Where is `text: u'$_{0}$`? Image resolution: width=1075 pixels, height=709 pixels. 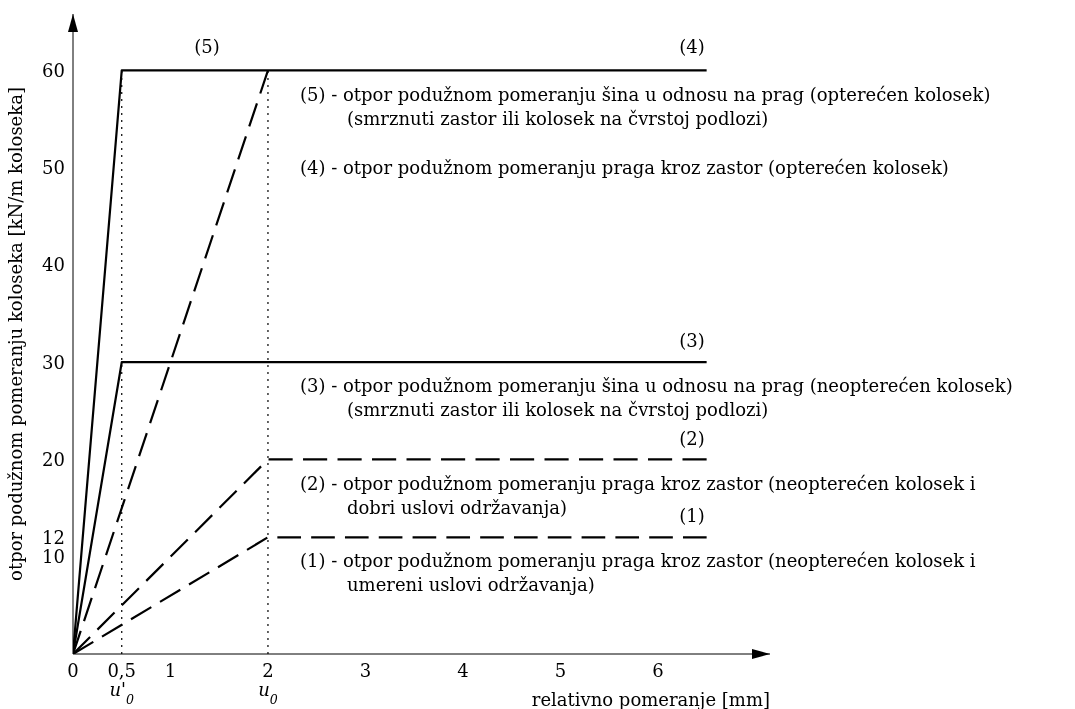
text: u'$_{0}$ is located at coordinates (122, 693).